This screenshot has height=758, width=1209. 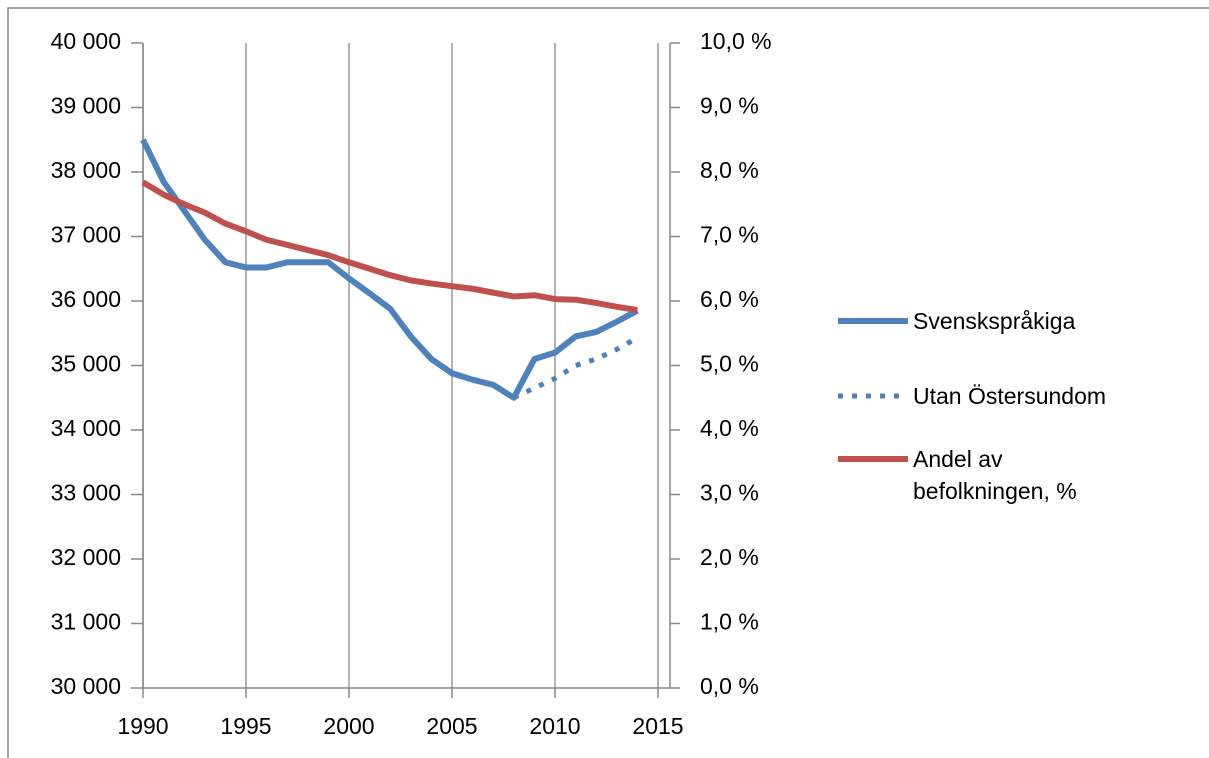 I want to click on y2-tick-label: 3,0 %, so click(x=729, y=493).